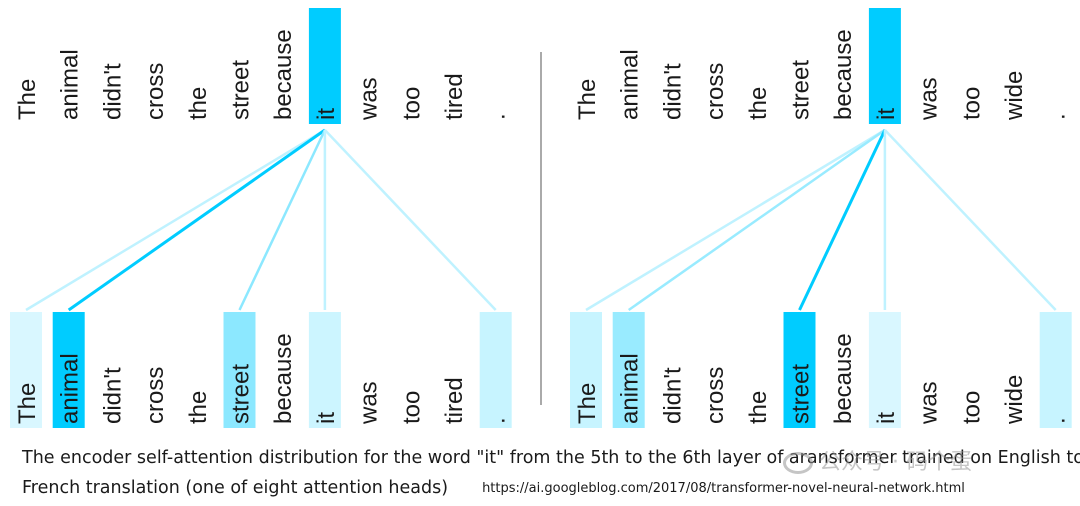 This screenshot has width=1080, height=506. I want to click on bottom-token-left-1: animal, so click(70, 388).